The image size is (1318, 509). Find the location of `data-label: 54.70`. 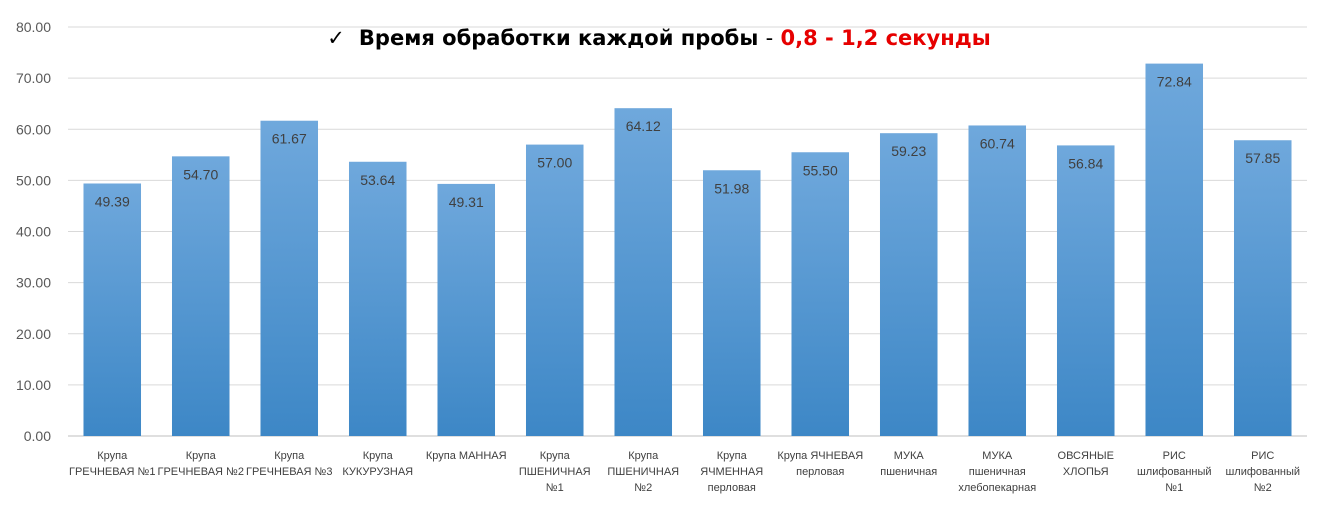

data-label: 54.70 is located at coordinates (200, 174).